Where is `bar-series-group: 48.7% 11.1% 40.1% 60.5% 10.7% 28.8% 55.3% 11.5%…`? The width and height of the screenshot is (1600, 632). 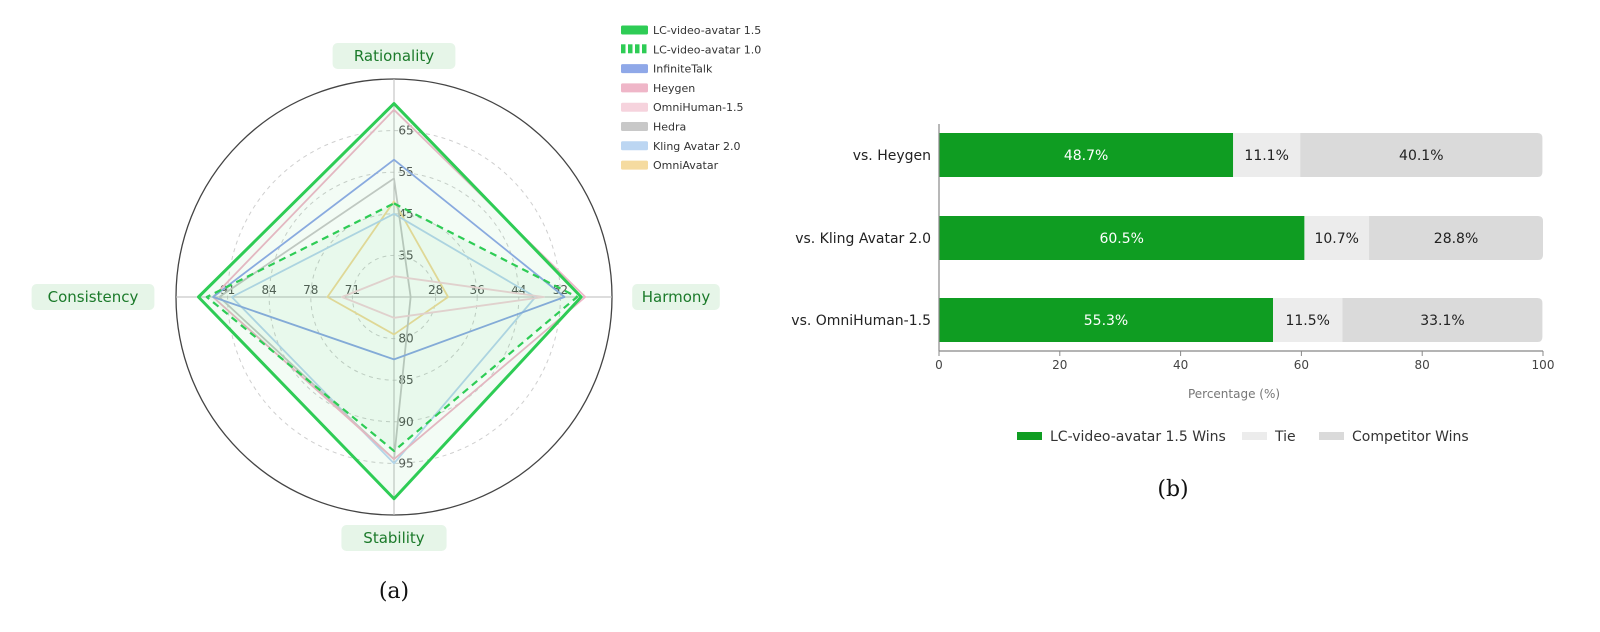
bar-series-group: 48.7% 11.1% 40.1% 60.5% 10.7% 28.8% 55.3% 11.5%… is located at coordinates (1241, 237).